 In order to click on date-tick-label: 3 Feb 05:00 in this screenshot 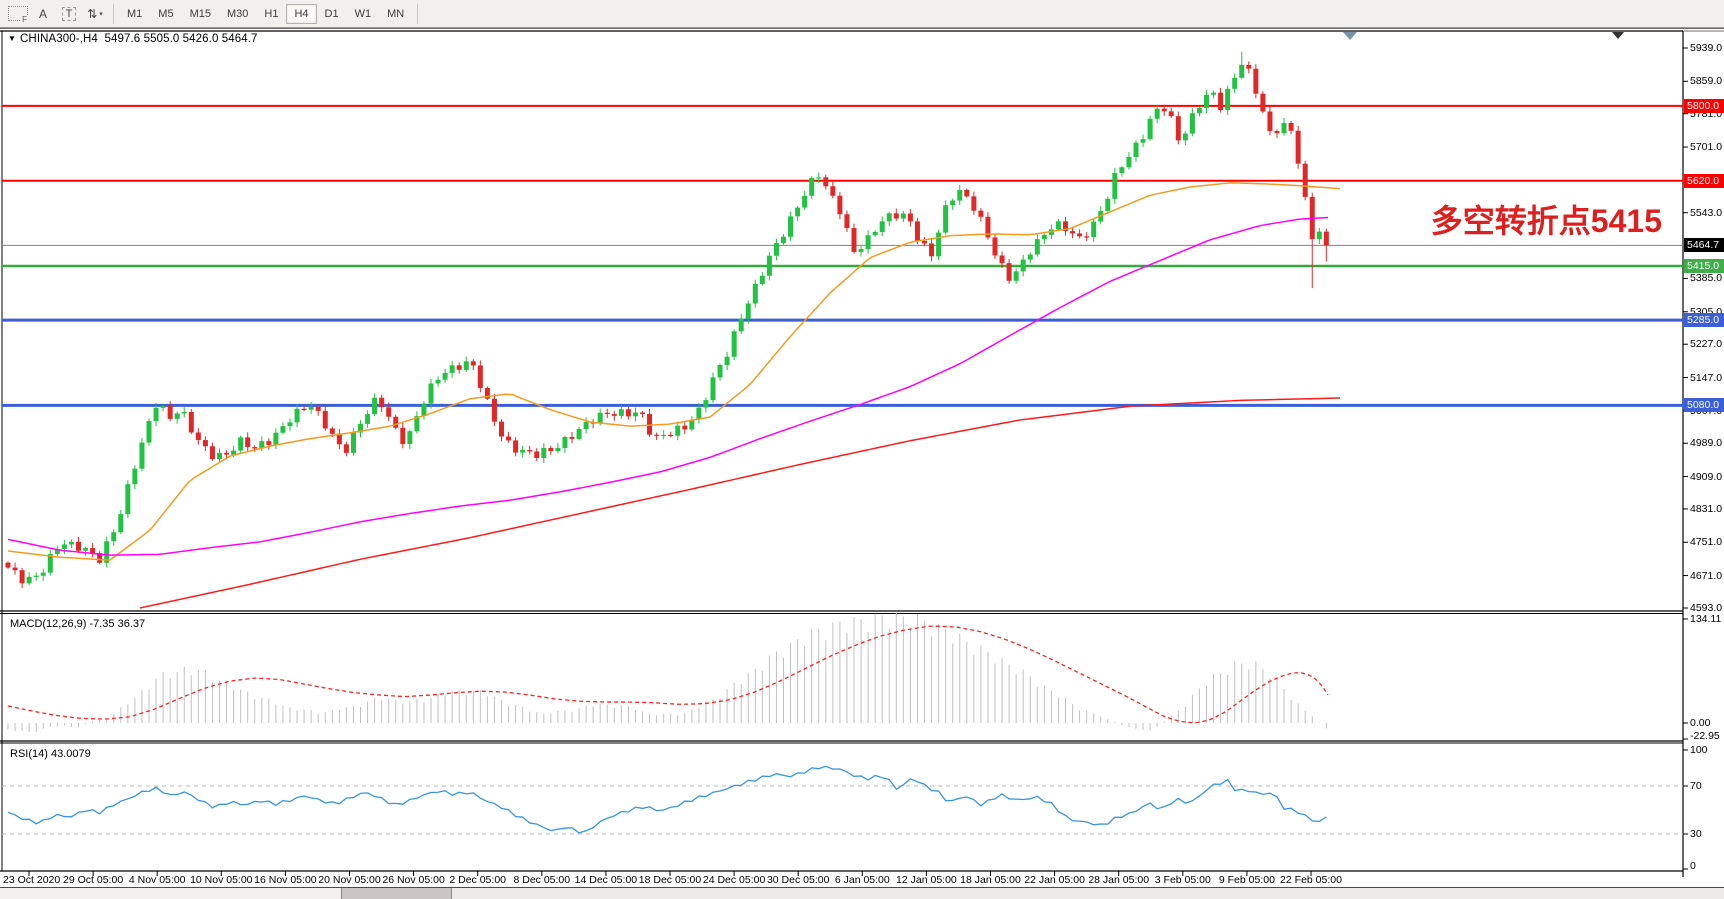, I will do `click(1182, 880)`.